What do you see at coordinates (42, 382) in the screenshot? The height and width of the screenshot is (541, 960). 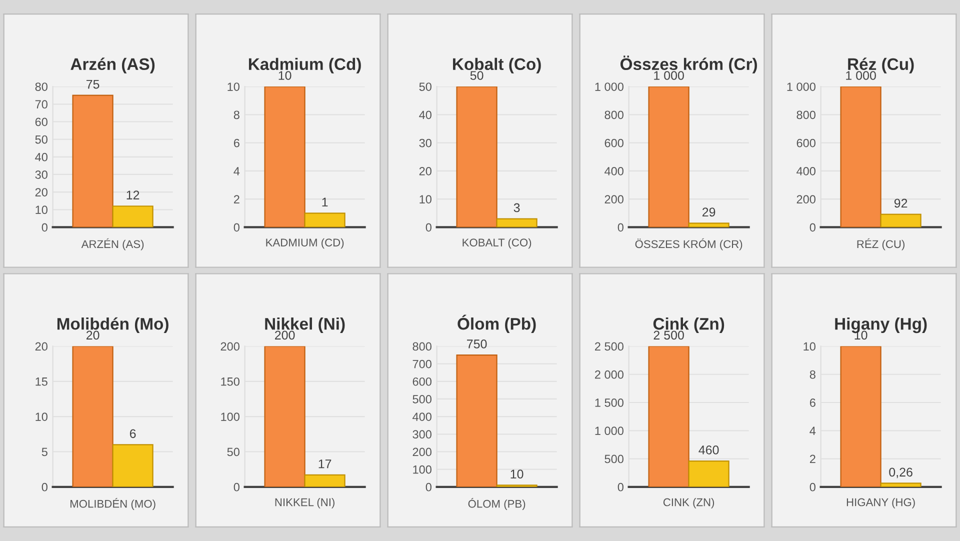 I see `y-tick-label: 15` at bounding box center [42, 382].